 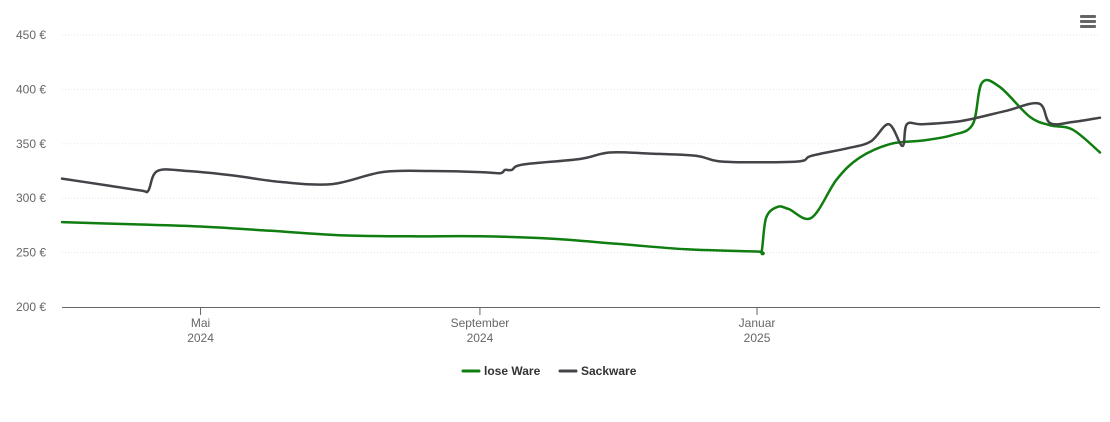 What do you see at coordinates (549, 371) in the screenshot?
I see `legend: lose Ware Sackware` at bounding box center [549, 371].